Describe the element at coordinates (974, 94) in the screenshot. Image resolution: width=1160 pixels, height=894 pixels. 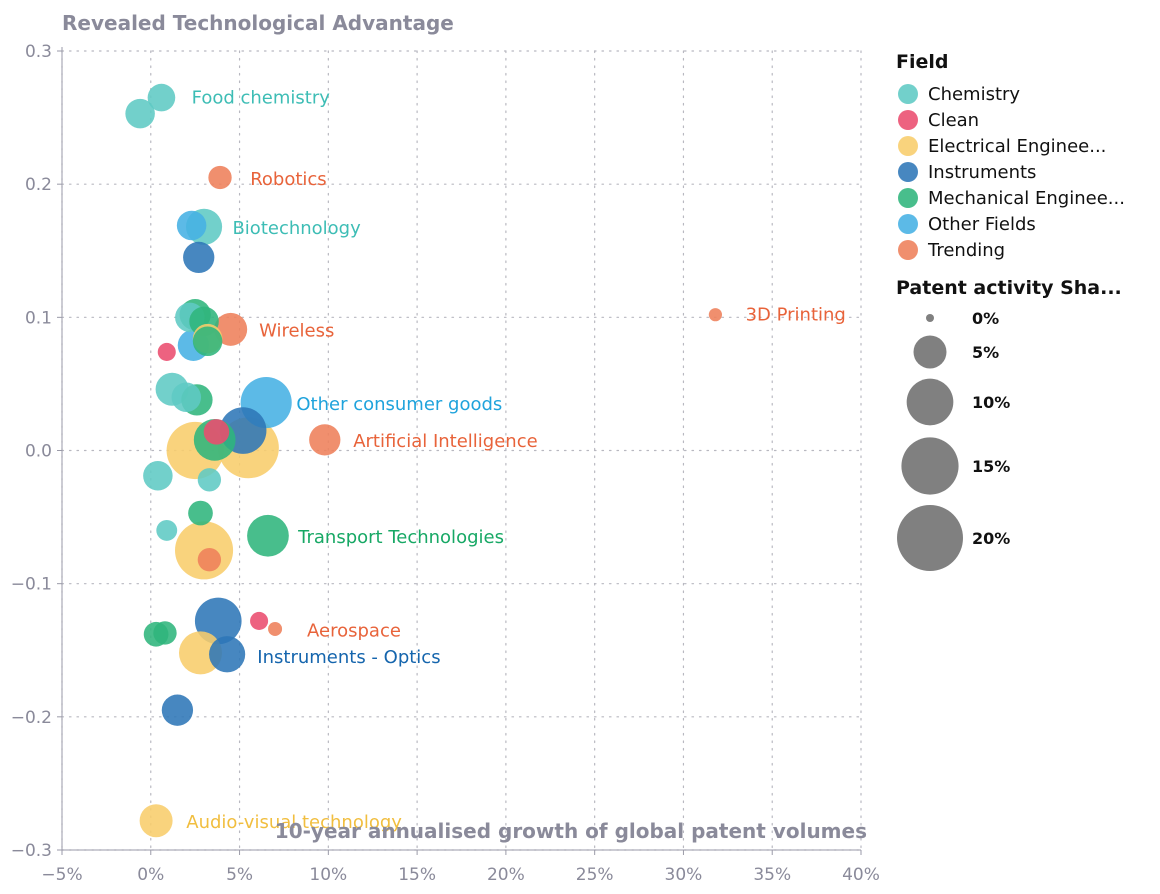
I see `legend-field-label: Chemistry` at that location.